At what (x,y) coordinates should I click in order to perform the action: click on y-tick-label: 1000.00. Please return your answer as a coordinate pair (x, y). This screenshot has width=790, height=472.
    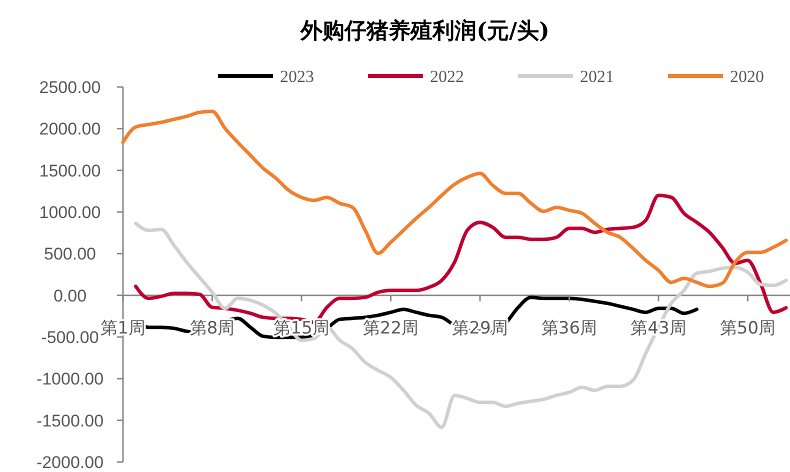
    Looking at the image, I should click on (70, 212).